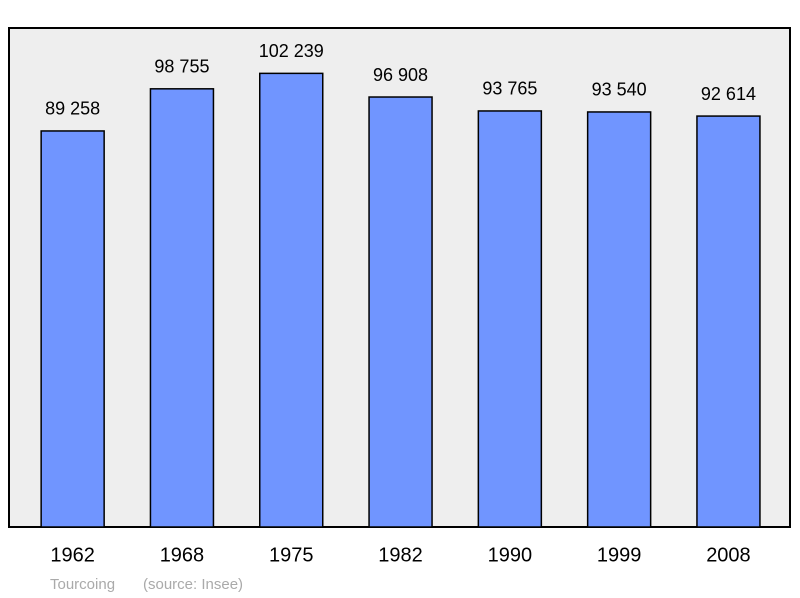  Describe the element at coordinates (82, 584) in the screenshot. I see `chart-subtitle: Tourcoing` at that location.